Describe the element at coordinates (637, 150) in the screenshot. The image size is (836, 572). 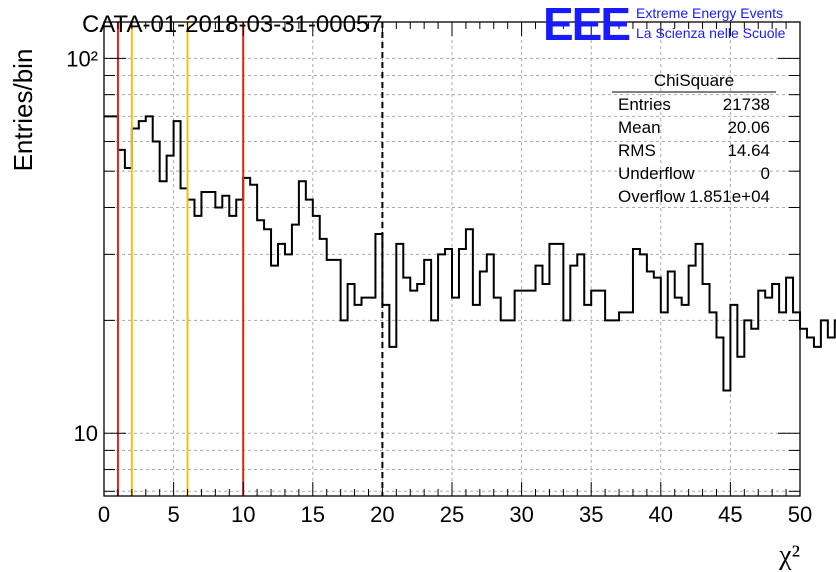
I see `stats-label: RMS` at that location.